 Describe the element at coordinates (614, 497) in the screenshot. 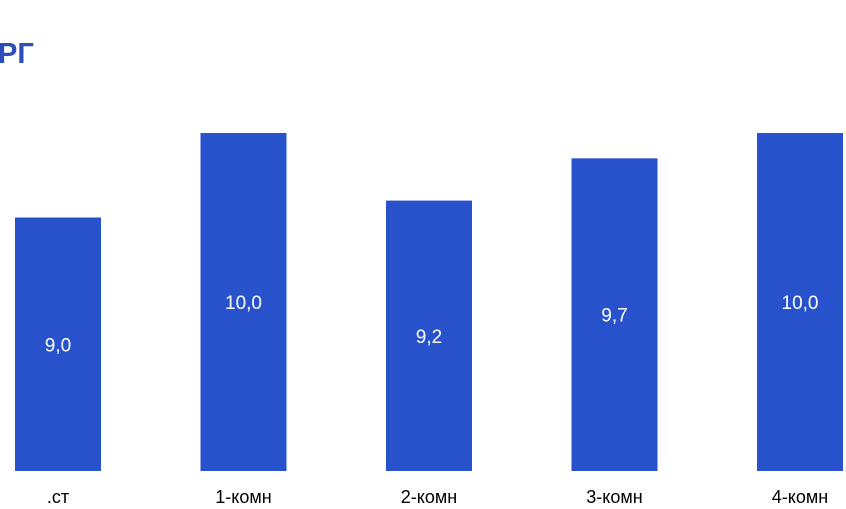

I see `category-label-4: 3-комн` at that location.